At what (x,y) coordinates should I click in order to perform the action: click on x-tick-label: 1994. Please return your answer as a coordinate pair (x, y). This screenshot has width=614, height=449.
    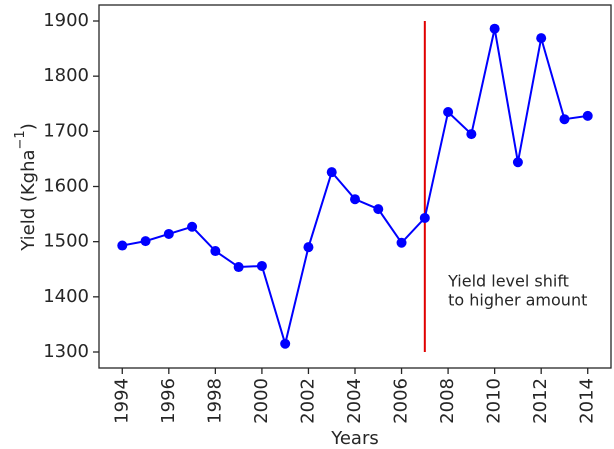
    Looking at the image, I should click on (121, 401).